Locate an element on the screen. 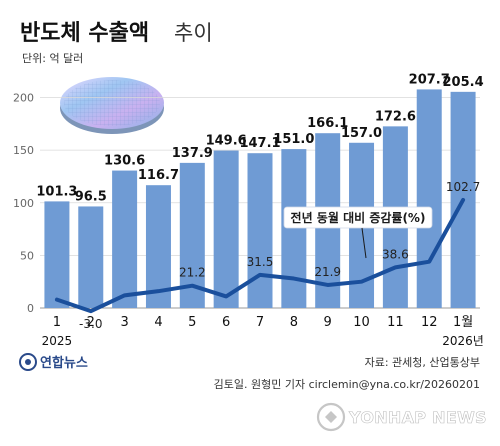 The image size is (500, 446). x-tick-label: 4 is located at coordinates (158, 322).